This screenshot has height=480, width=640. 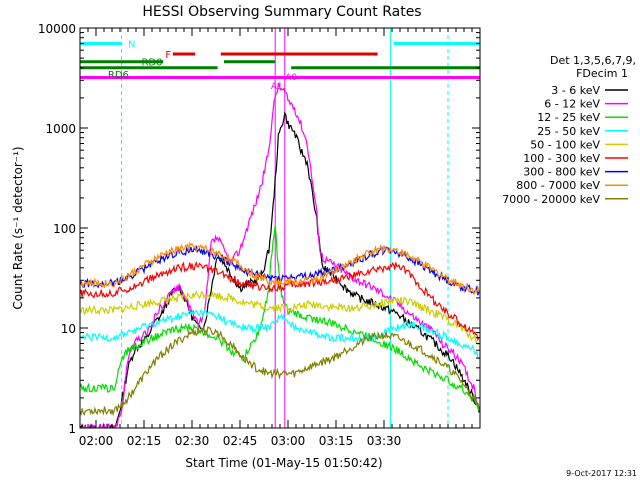 What do you see at coordinates (568, 117) in the screenshot?
I see `legend-label-2: 12 - 25 keV` at bounding box center [568, 117].